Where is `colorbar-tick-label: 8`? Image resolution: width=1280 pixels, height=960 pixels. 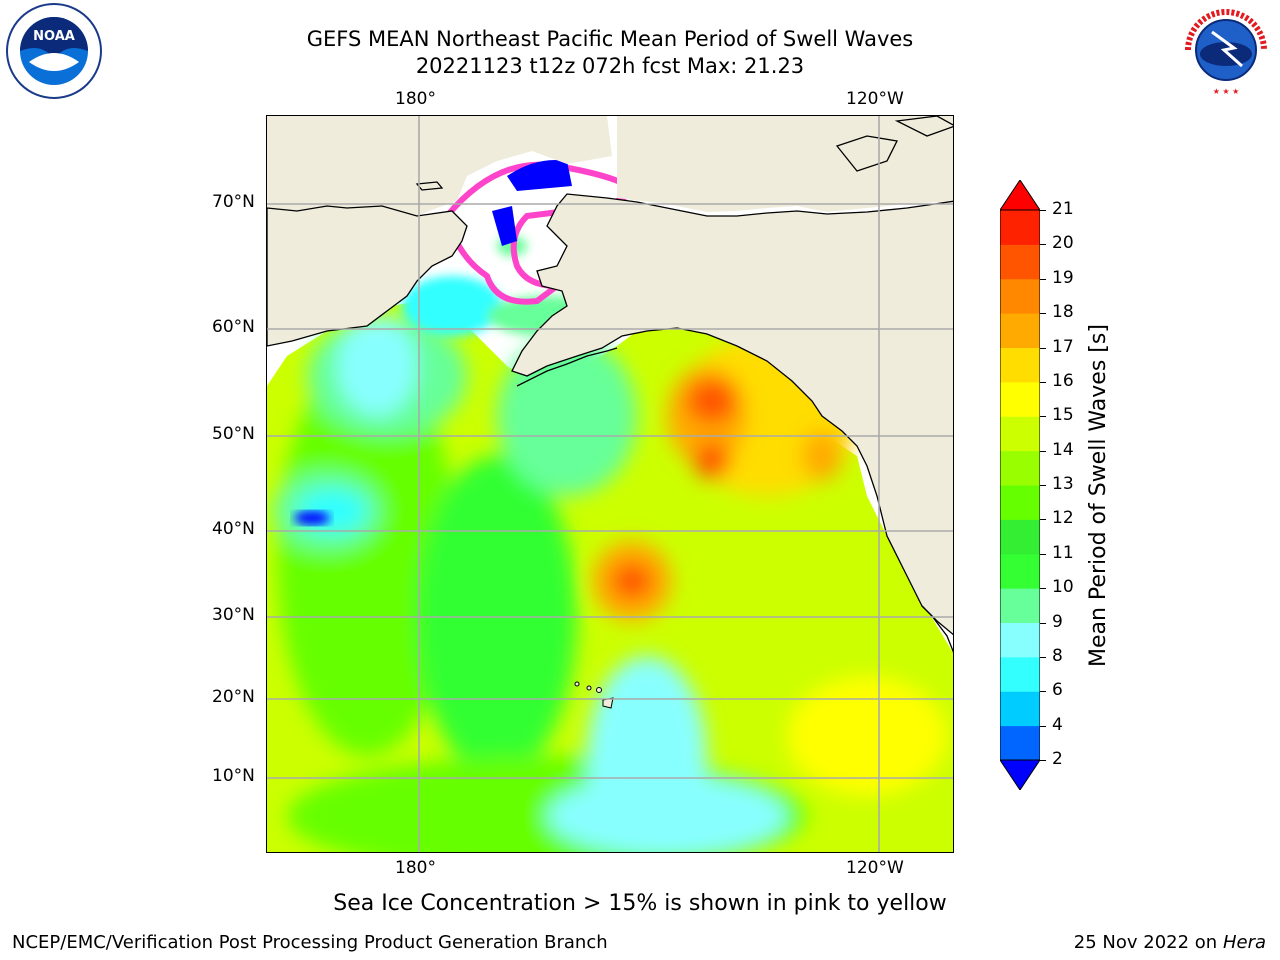
colorbar-tick-label: 8 is located at coordinates (1057, 655).